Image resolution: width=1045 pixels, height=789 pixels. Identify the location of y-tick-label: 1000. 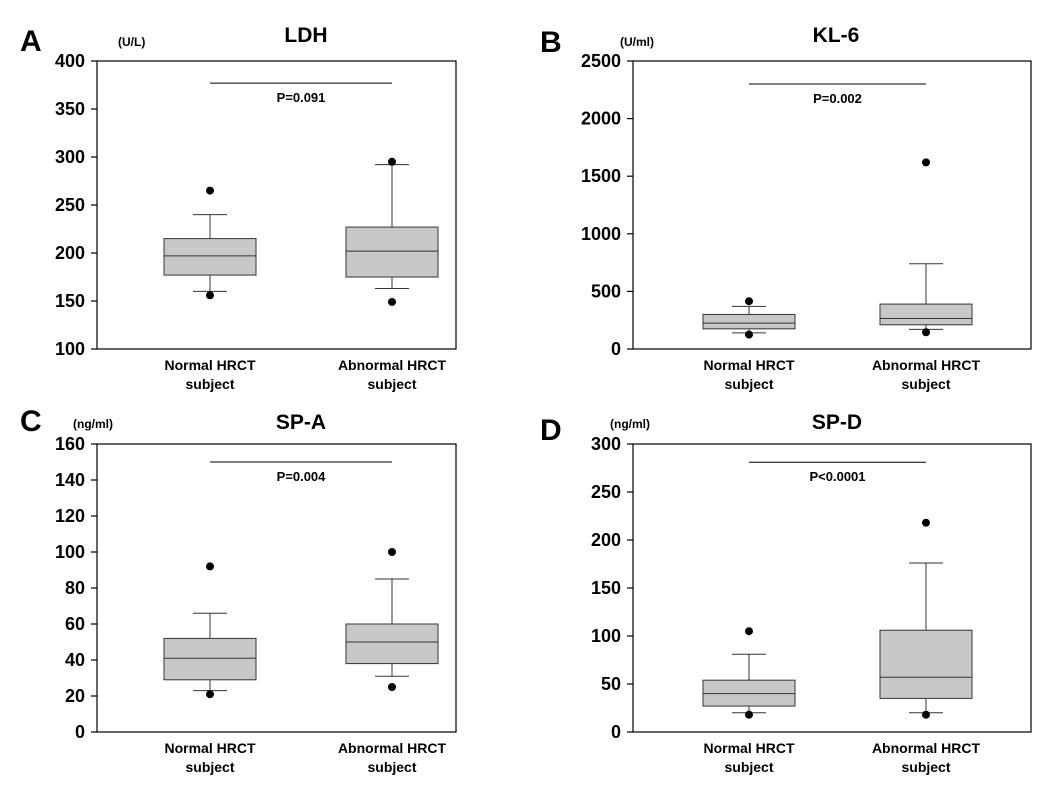
(601, 234).